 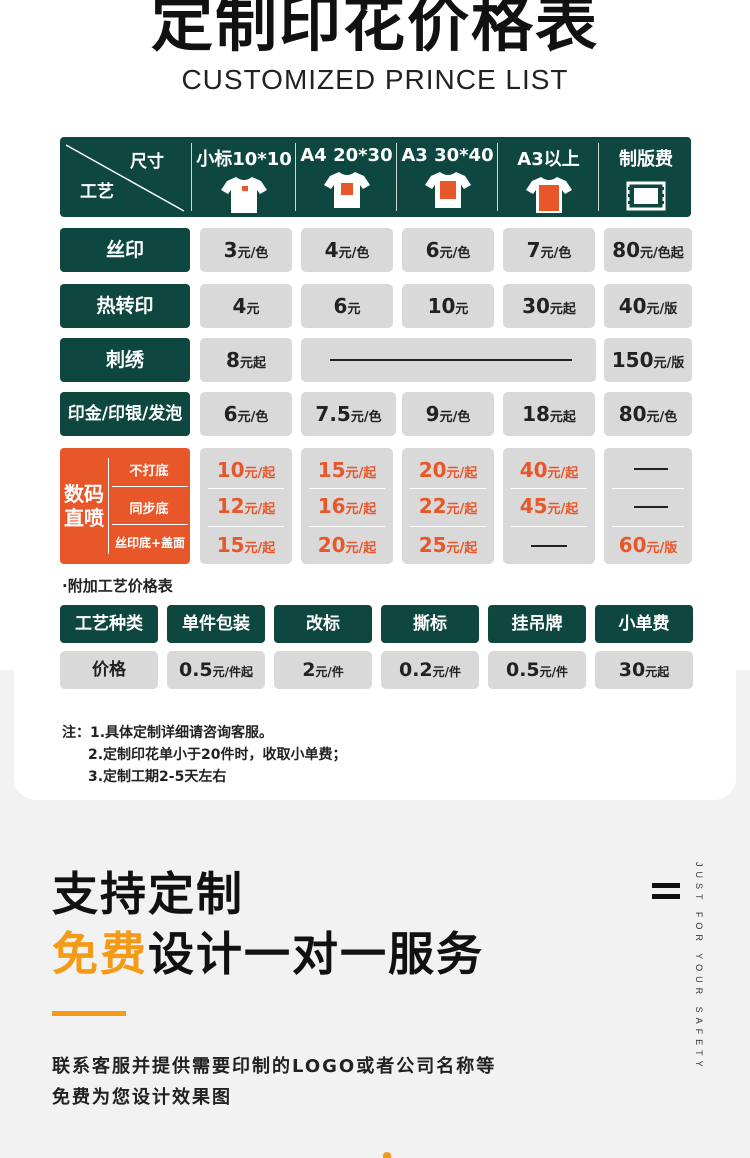 I want to click on digital-column: 10元/起 12元/起 15元/起, so click(x=246, y=506).